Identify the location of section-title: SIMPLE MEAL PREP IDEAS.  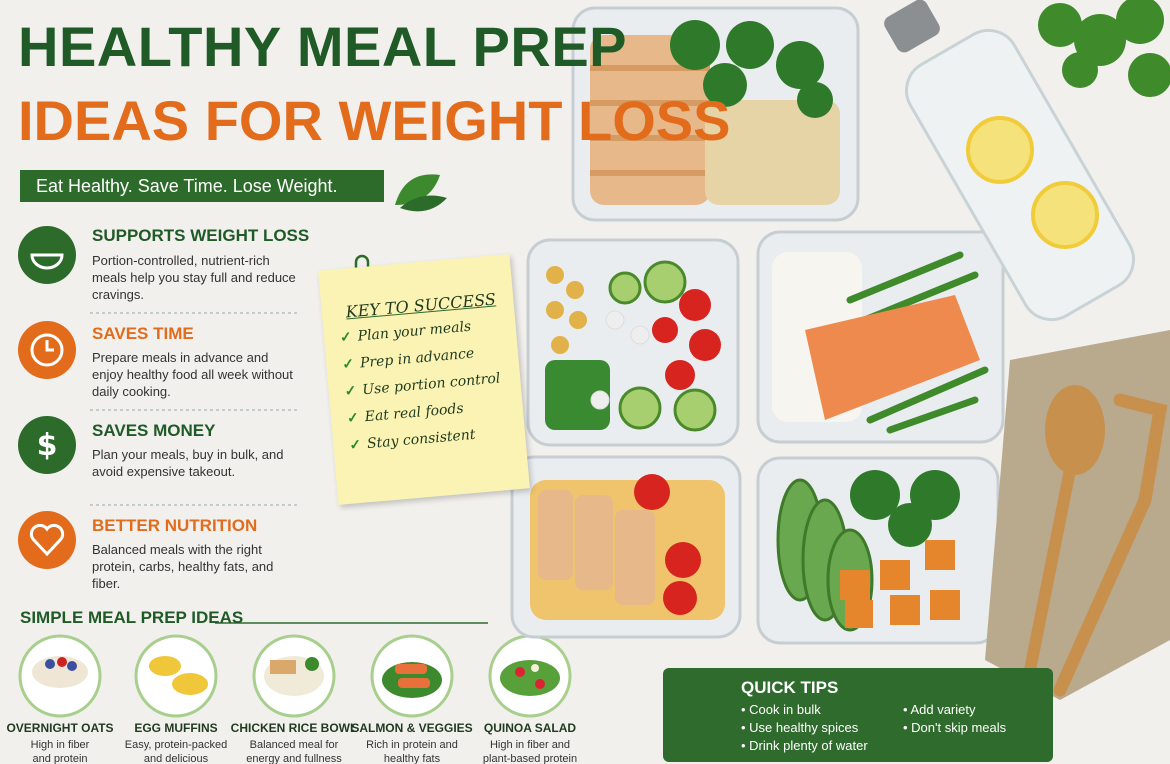
(132, 617).